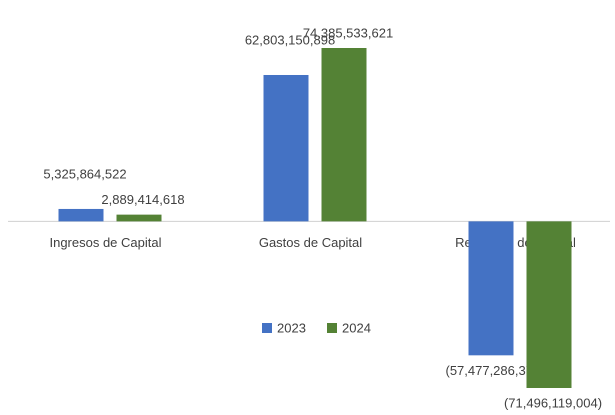 This screenshot has width=615, height=415. I want to click on legend-label: 2024, so click(356, 327).